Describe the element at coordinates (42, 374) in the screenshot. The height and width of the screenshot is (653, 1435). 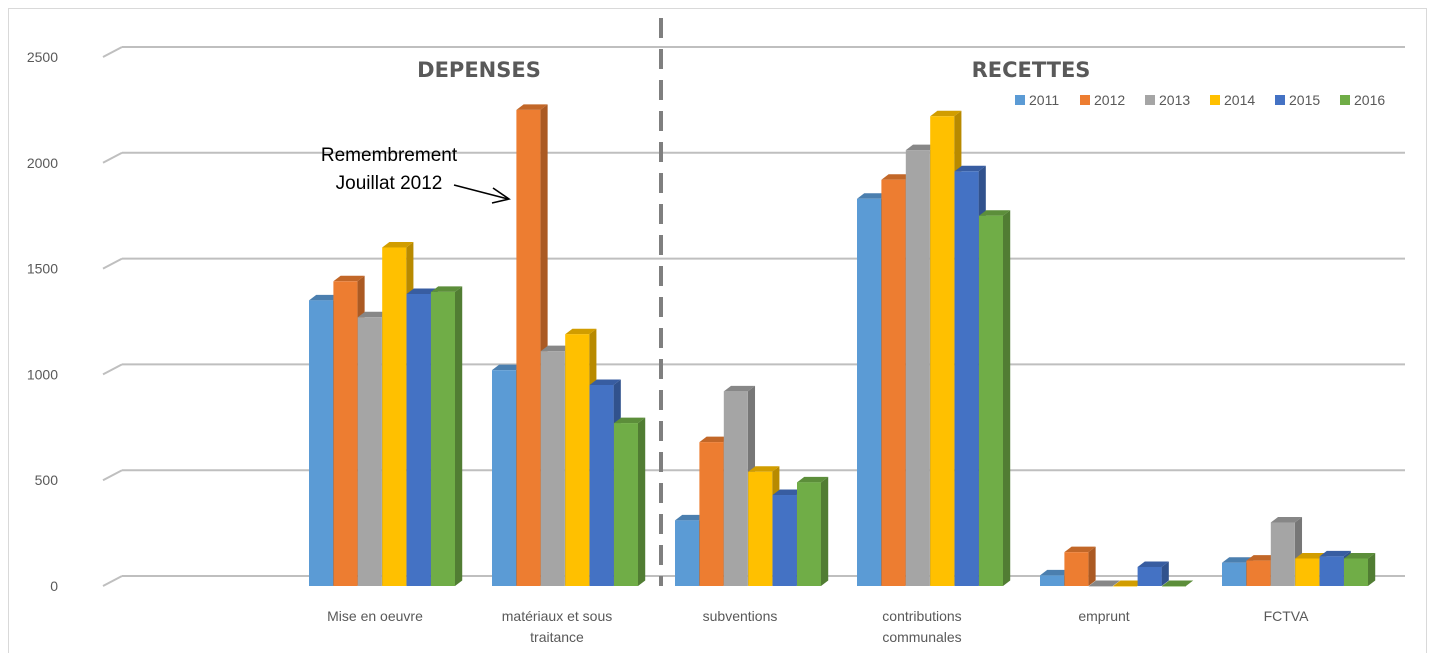
I see `y-tick-label: 1000` at that location.